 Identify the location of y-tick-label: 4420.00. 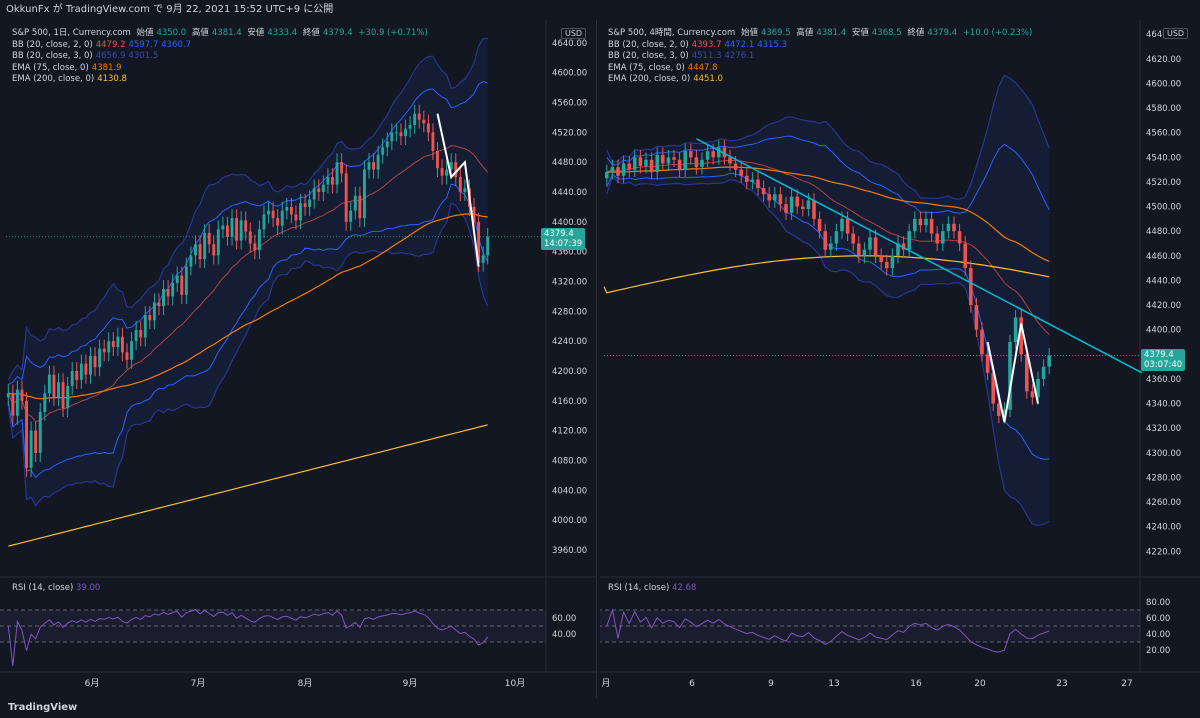
(1163, 306).